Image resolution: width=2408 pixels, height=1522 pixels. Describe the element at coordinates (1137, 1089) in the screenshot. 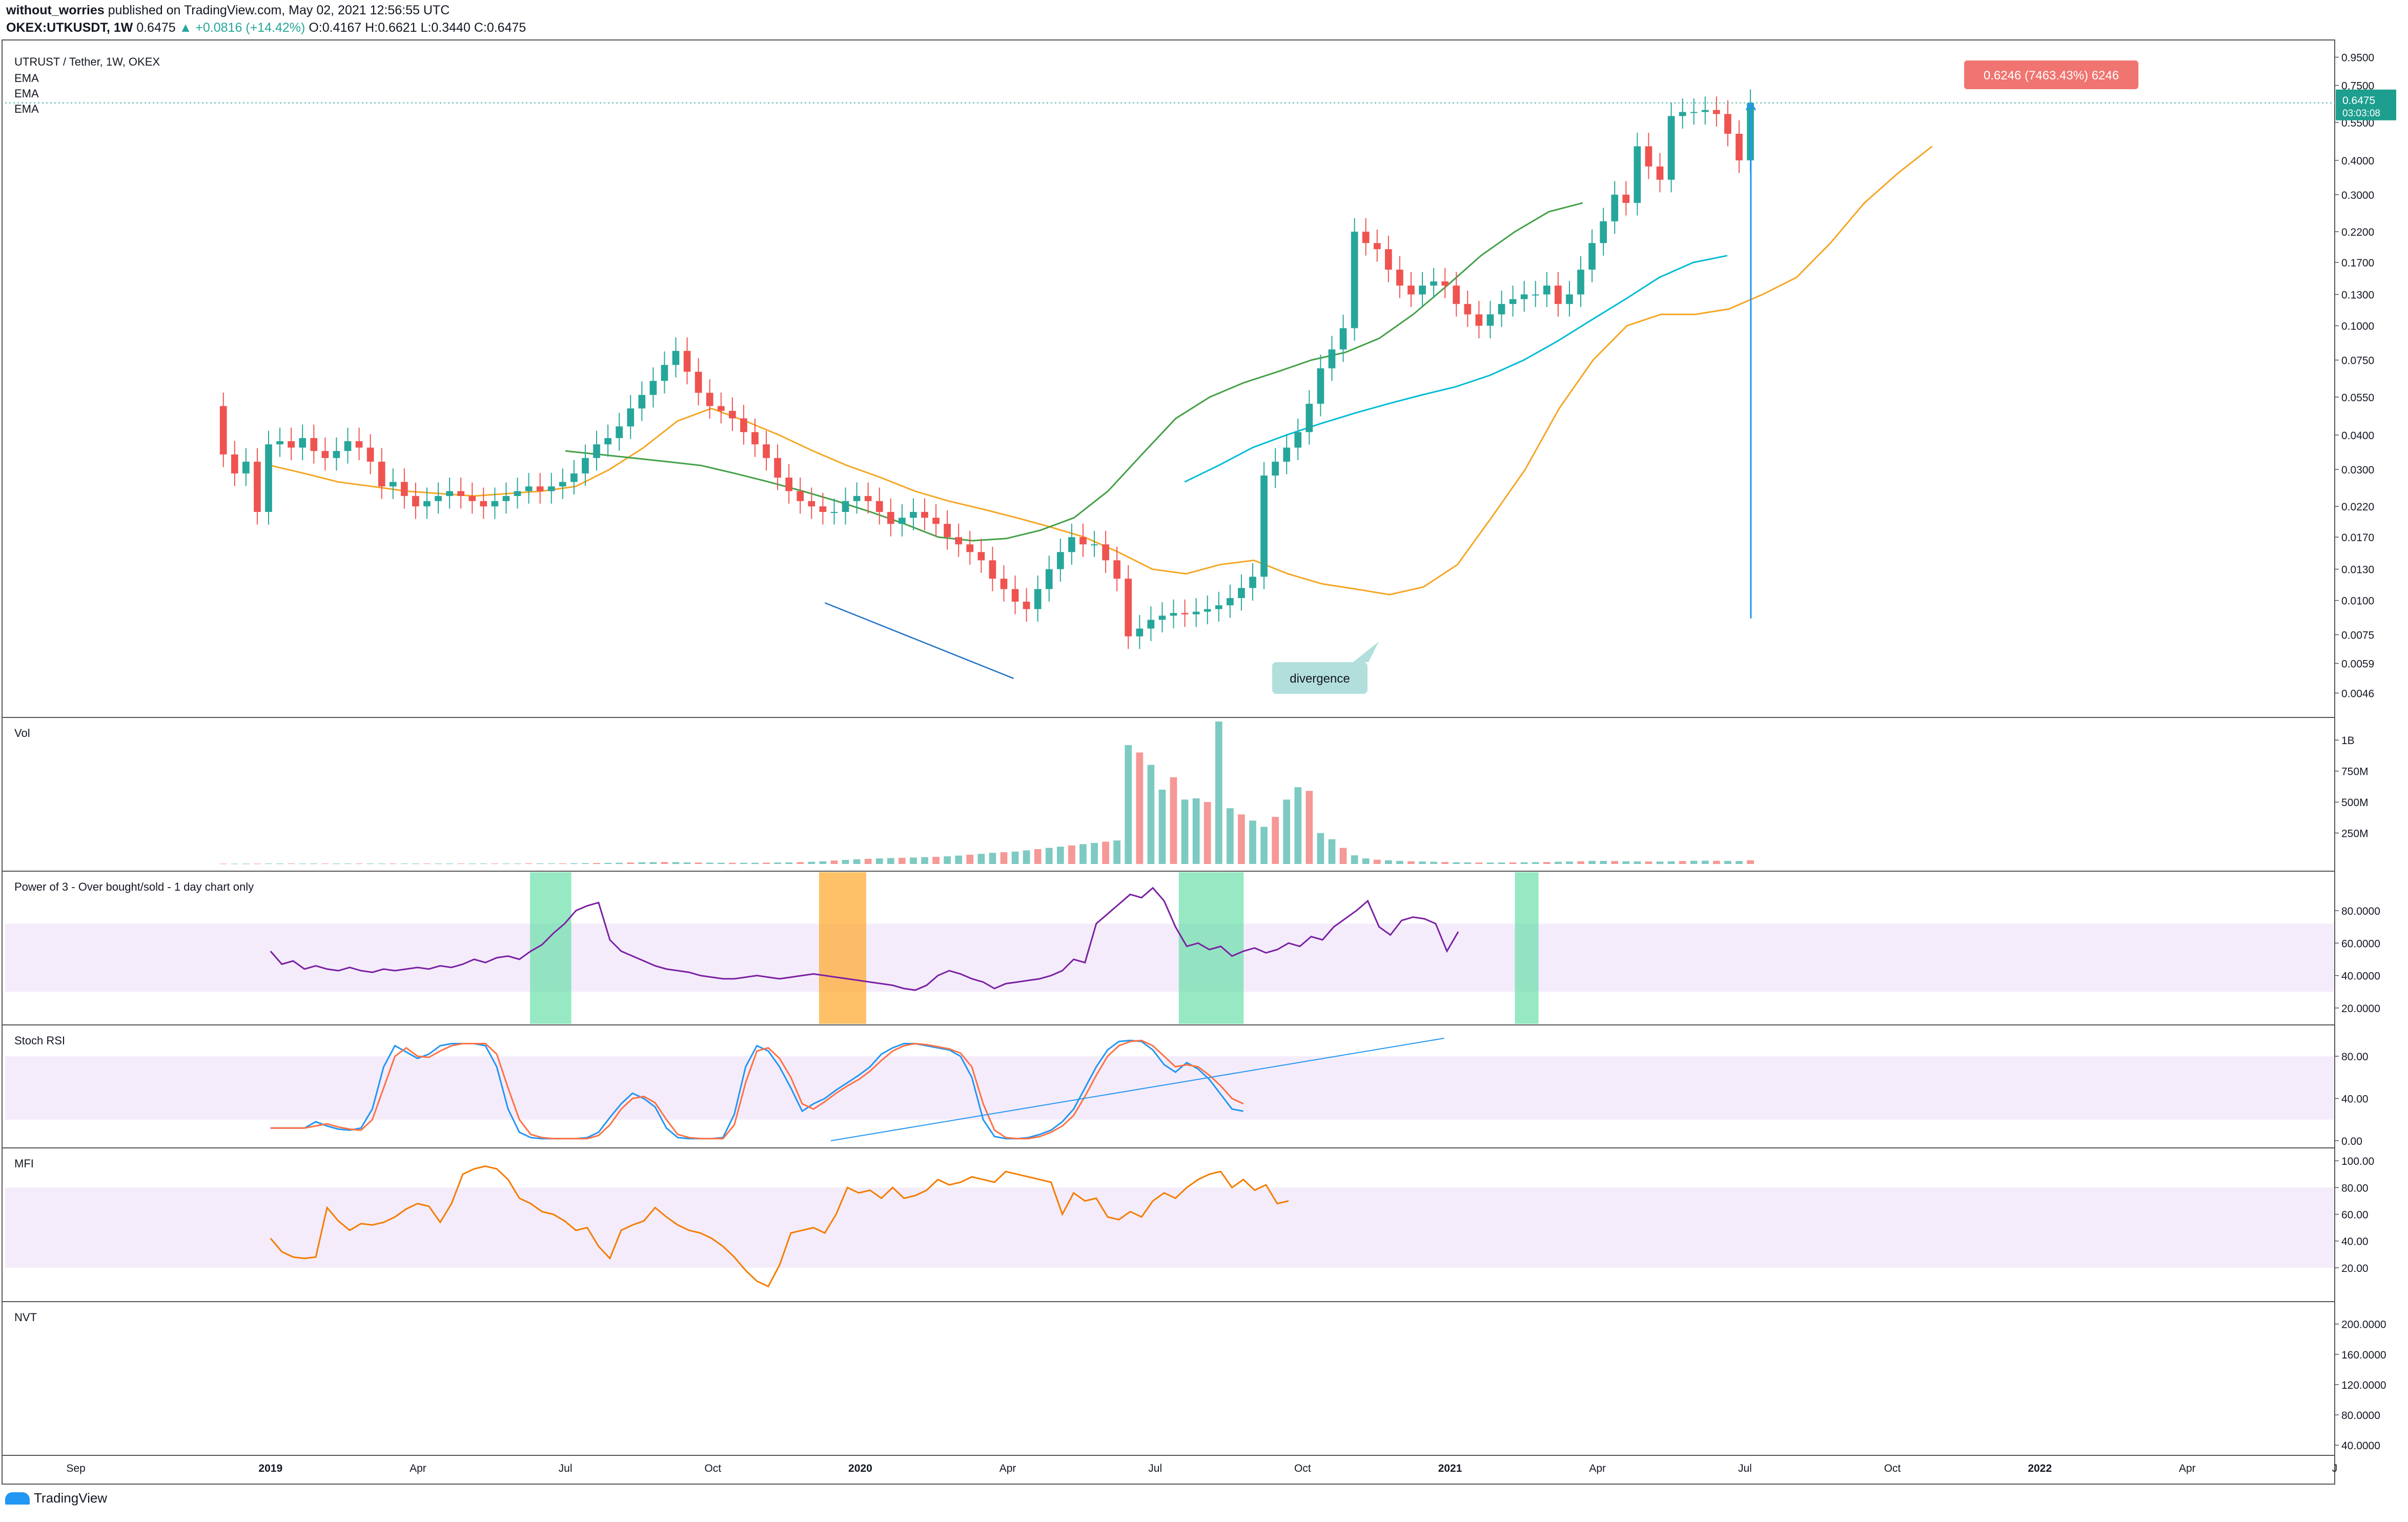

I see `stoch-trendline` at that location.